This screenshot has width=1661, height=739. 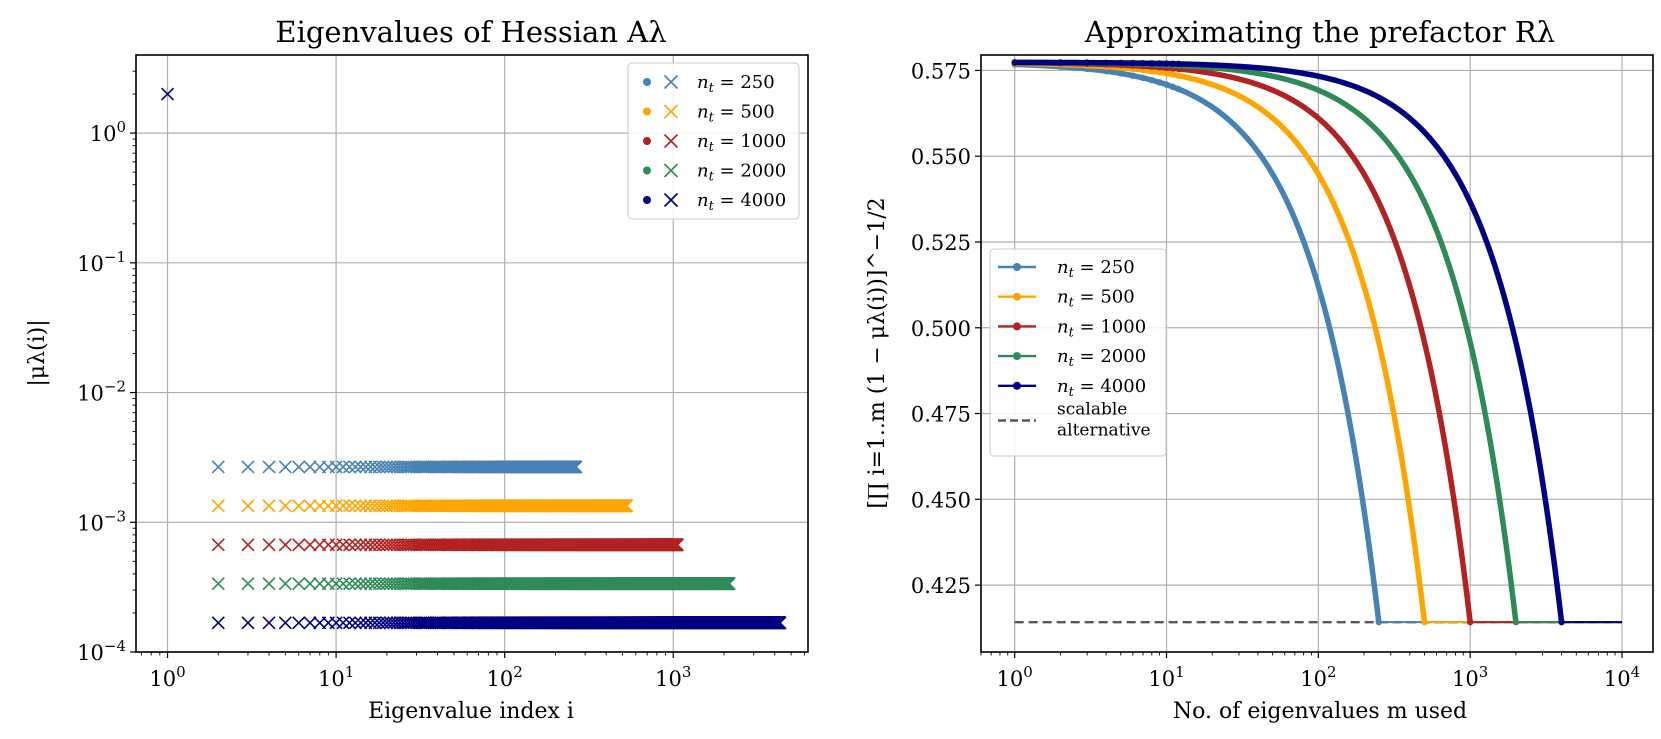 I want to click on y-axis-label: [∏ i=1..m (1 − μλ(i))]^−1/2, so click(x=877, y=352).